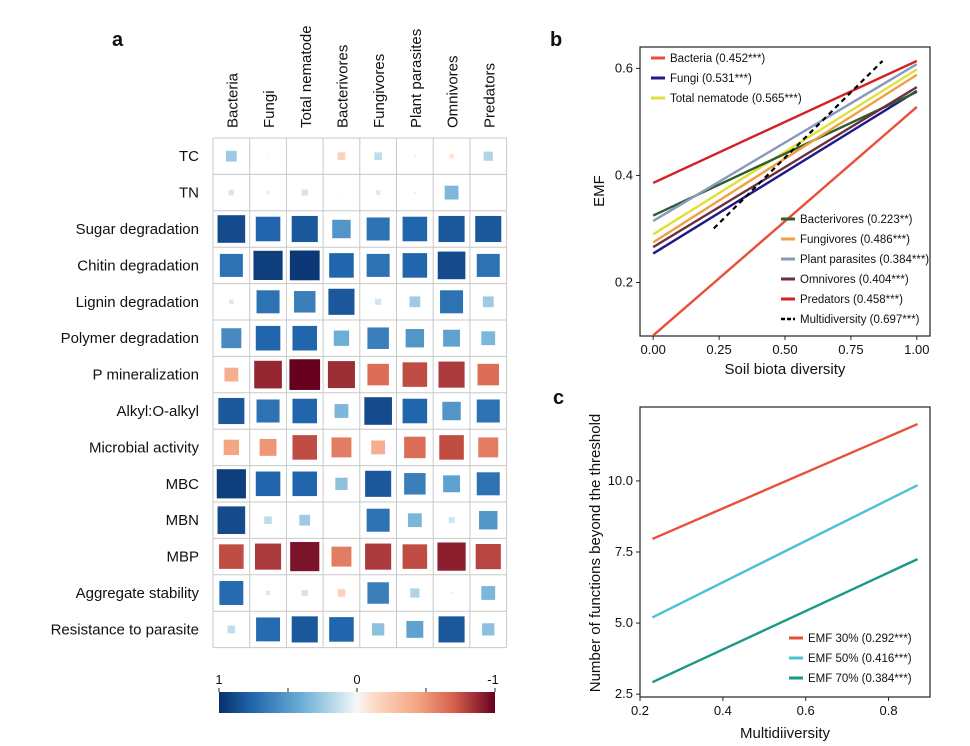 Image resolution: width=970 pixels, height=746 pixels. I want to click on plot-b-border, so click(785, 191).